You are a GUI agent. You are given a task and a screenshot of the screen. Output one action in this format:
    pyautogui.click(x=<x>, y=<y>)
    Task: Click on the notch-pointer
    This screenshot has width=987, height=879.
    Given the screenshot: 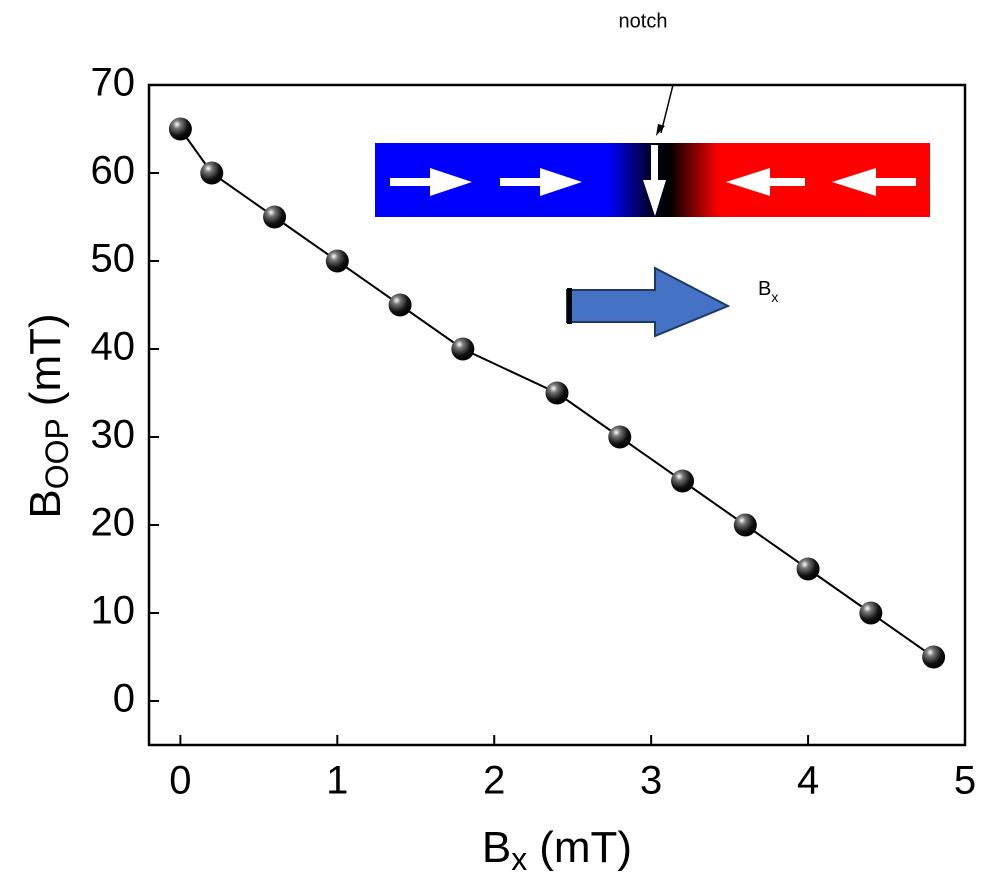 What is the action you would take?
    pyautogui.click(x=667, y=109)
    